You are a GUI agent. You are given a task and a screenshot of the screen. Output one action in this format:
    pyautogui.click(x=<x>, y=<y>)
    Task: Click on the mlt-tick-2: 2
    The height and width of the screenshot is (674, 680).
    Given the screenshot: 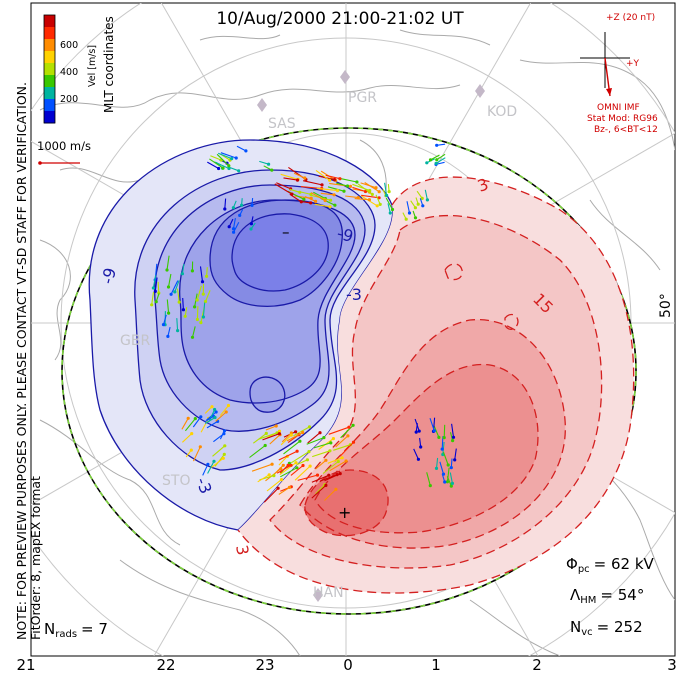 What is the action you would take?
    pyautogui.click(x=537, y=665)
    